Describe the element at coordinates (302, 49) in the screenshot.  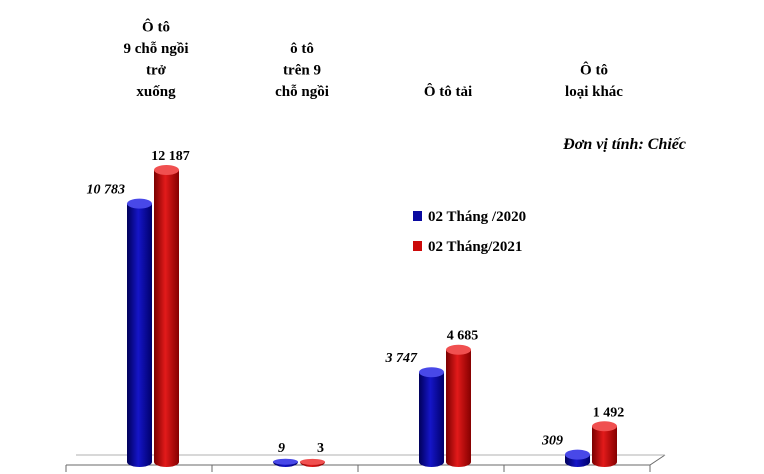
I see `category-label-2-line-1: ô tô` at that location.